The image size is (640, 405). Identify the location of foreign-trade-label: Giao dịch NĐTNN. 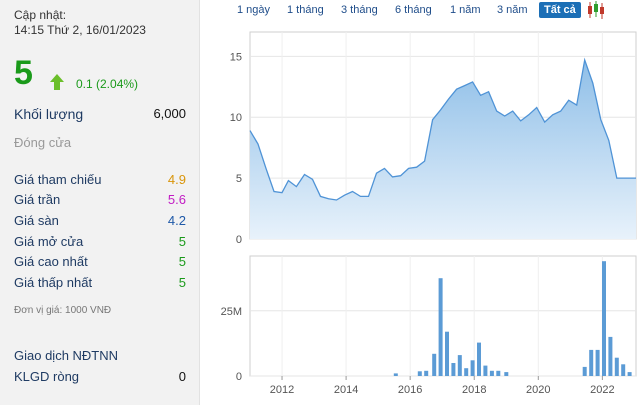
(66, 355).